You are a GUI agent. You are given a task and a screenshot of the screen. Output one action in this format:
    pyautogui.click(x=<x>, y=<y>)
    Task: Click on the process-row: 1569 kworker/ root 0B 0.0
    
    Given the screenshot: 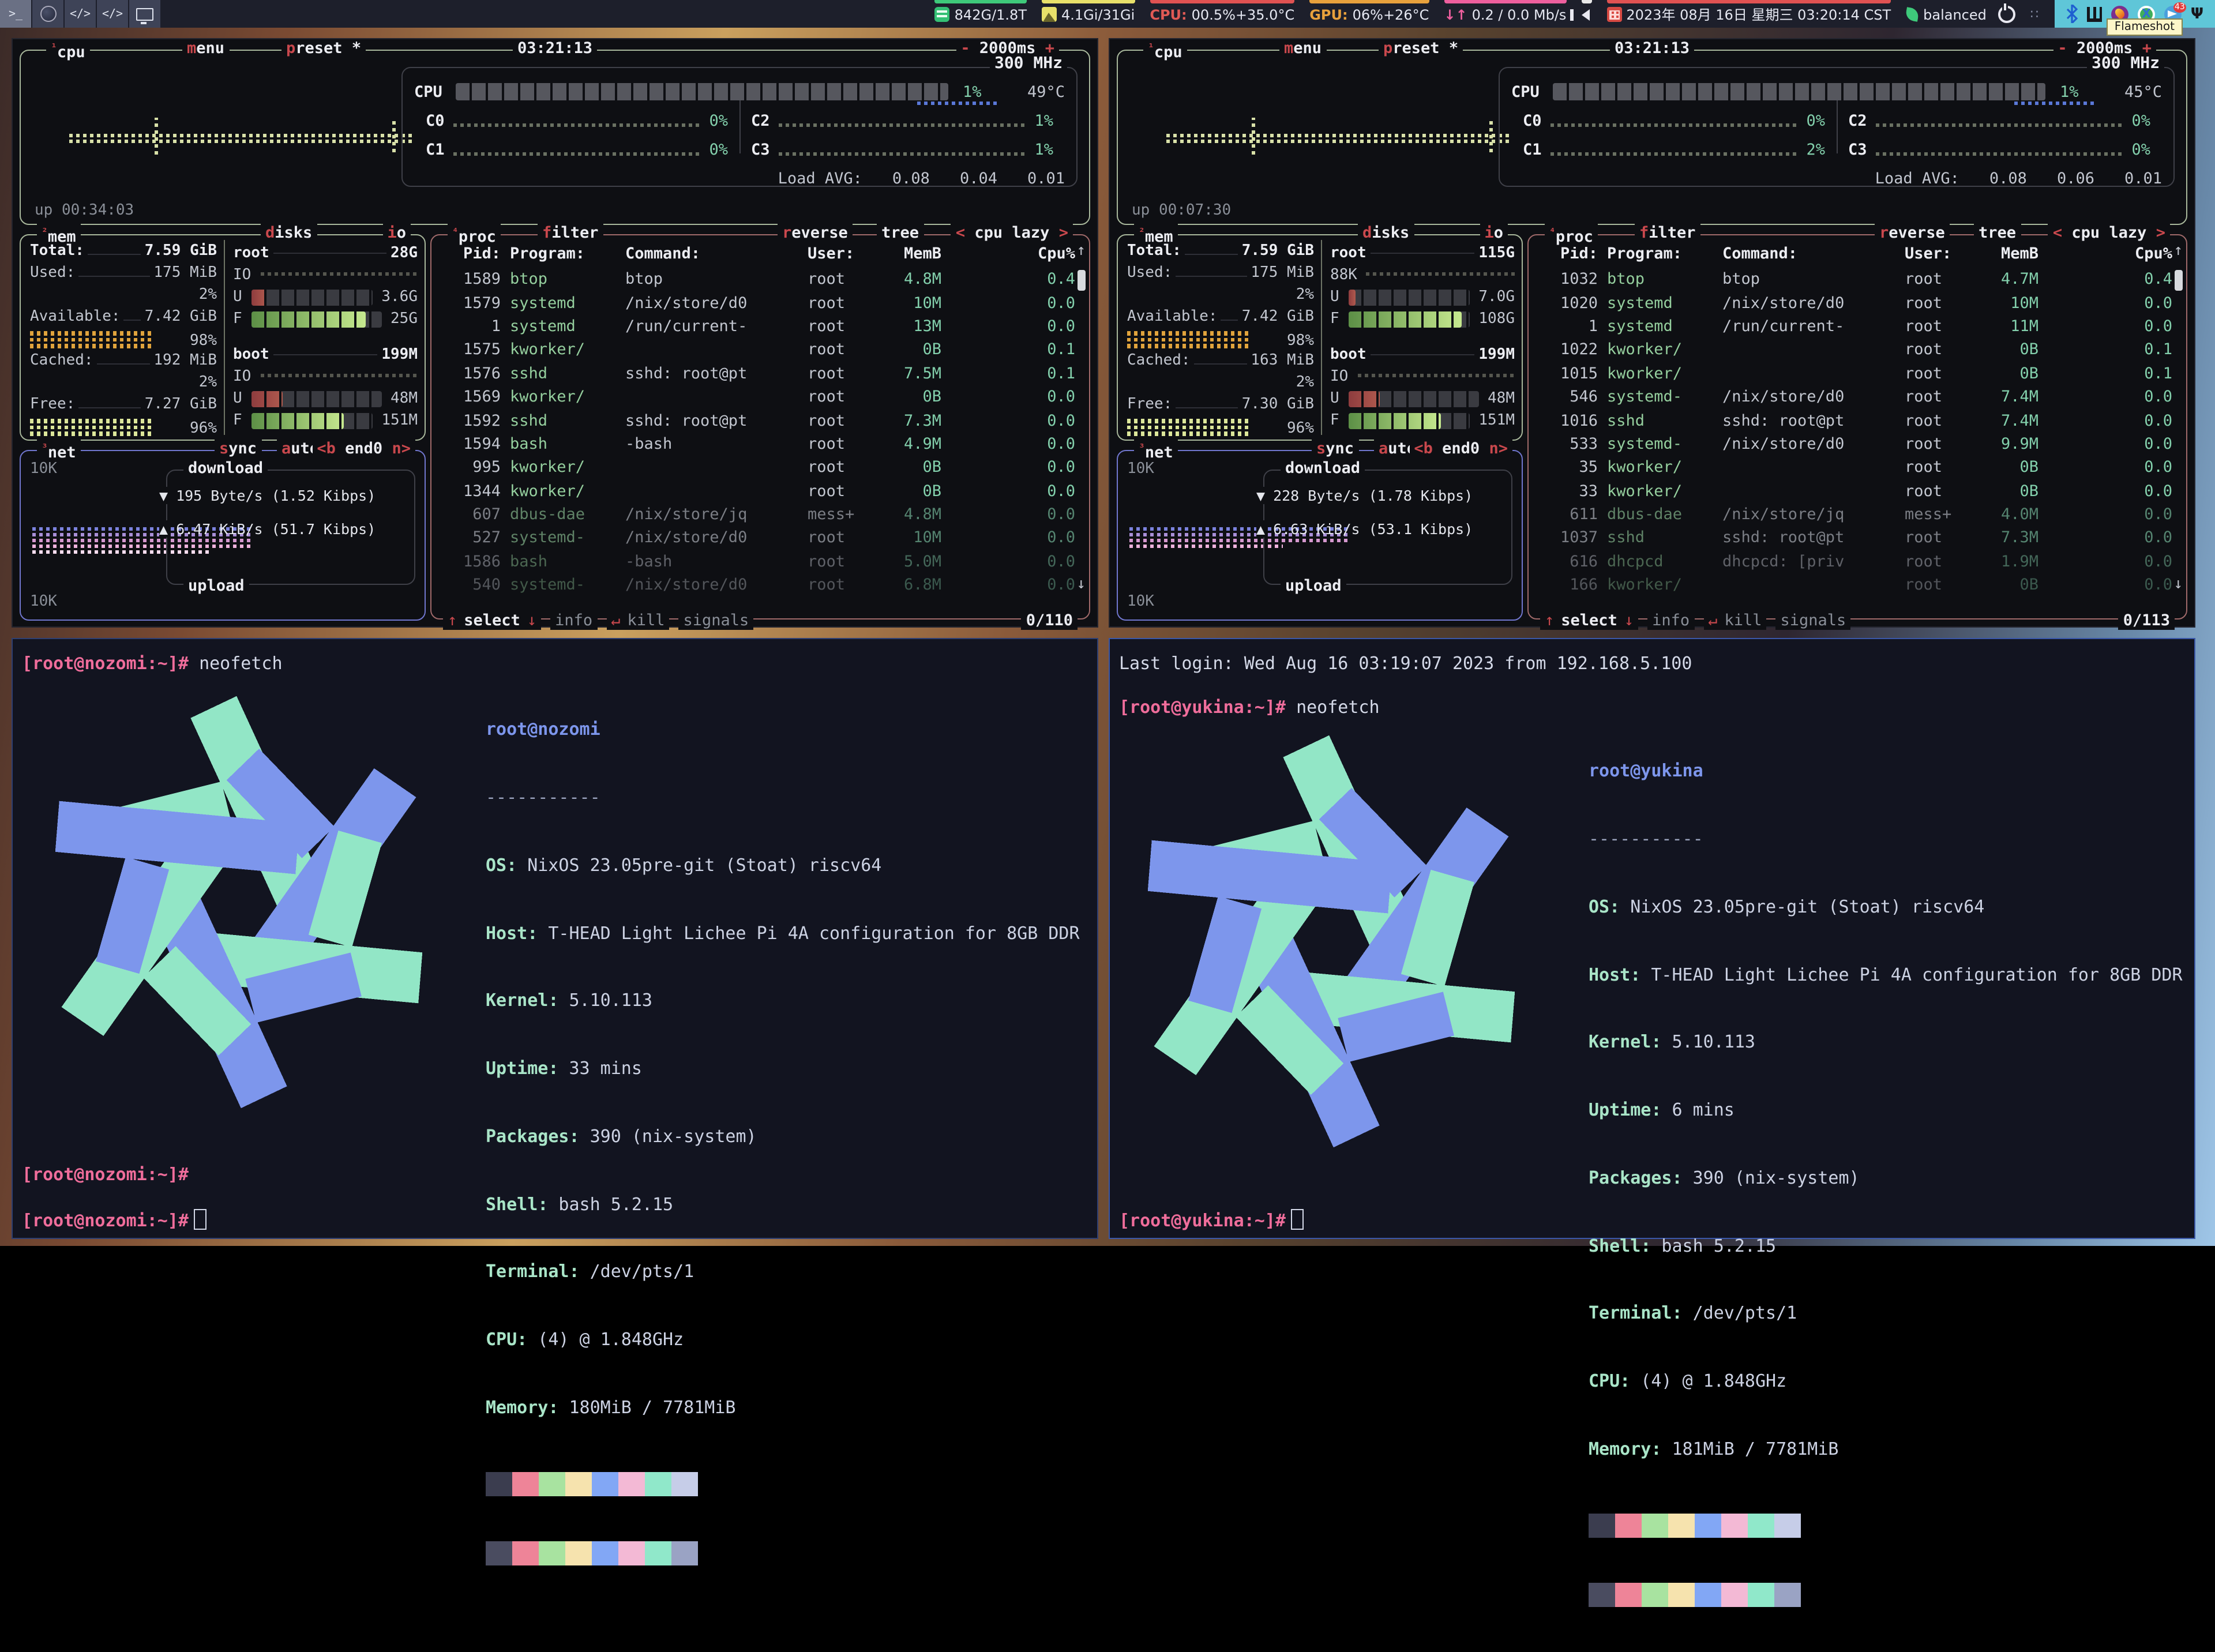 What is the action you would take?
    pyautogui.click(x=769, y=398)
    